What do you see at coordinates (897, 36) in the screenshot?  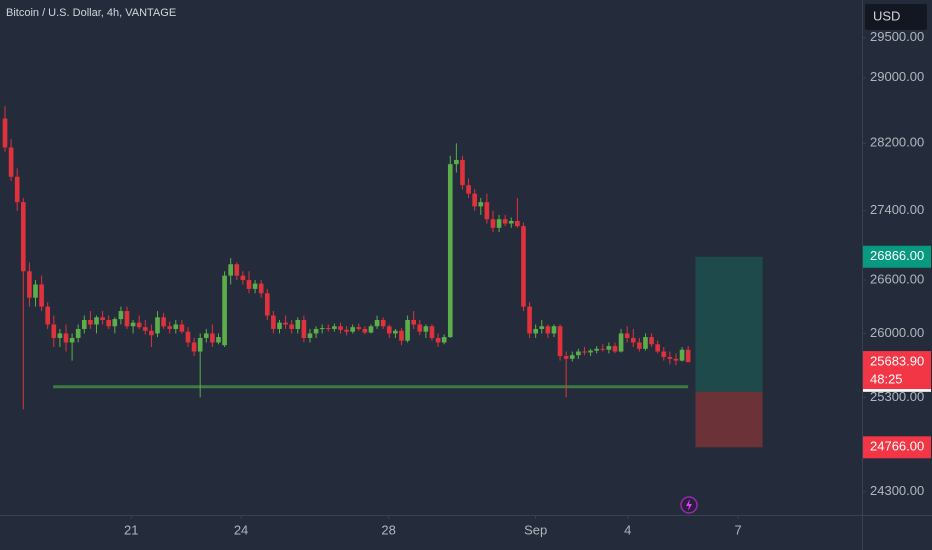 I see `y-tick-label: 29500.00` at bounding box center [897, 36].